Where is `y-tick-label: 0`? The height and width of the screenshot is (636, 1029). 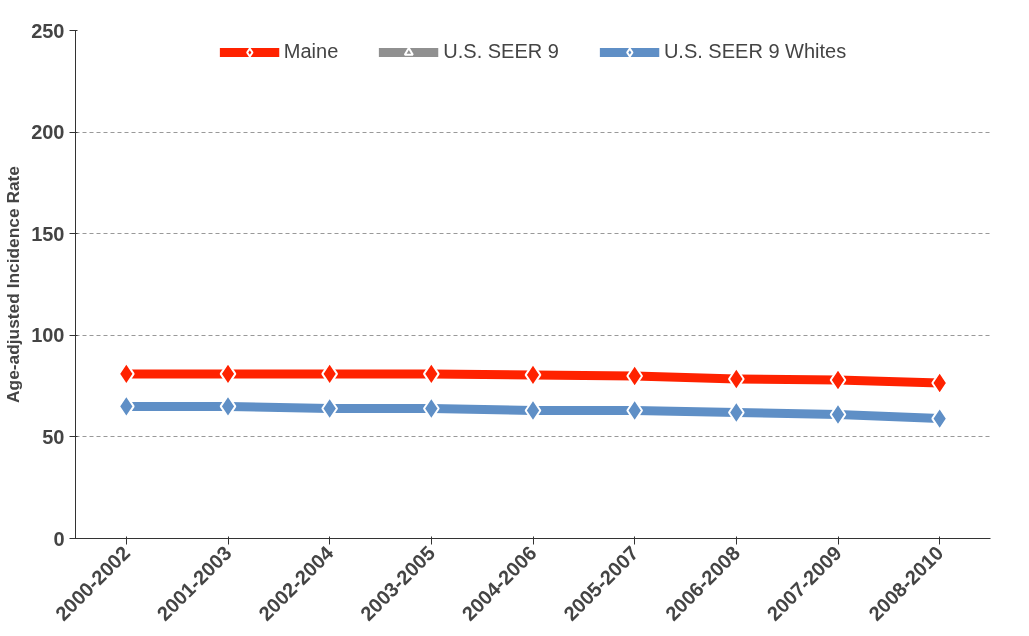
y-tick-label: 0 is located at coordinates (59, 538).